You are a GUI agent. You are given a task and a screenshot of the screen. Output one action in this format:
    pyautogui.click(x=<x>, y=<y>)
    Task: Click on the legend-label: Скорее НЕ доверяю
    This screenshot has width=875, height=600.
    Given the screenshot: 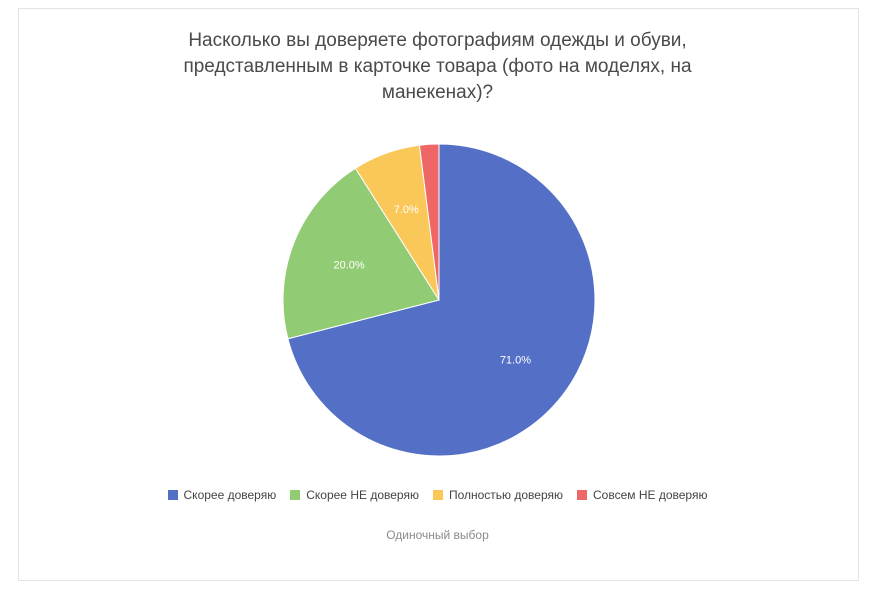 What is the action you would take?
    pyautogui.click(x=362, y=495)
    